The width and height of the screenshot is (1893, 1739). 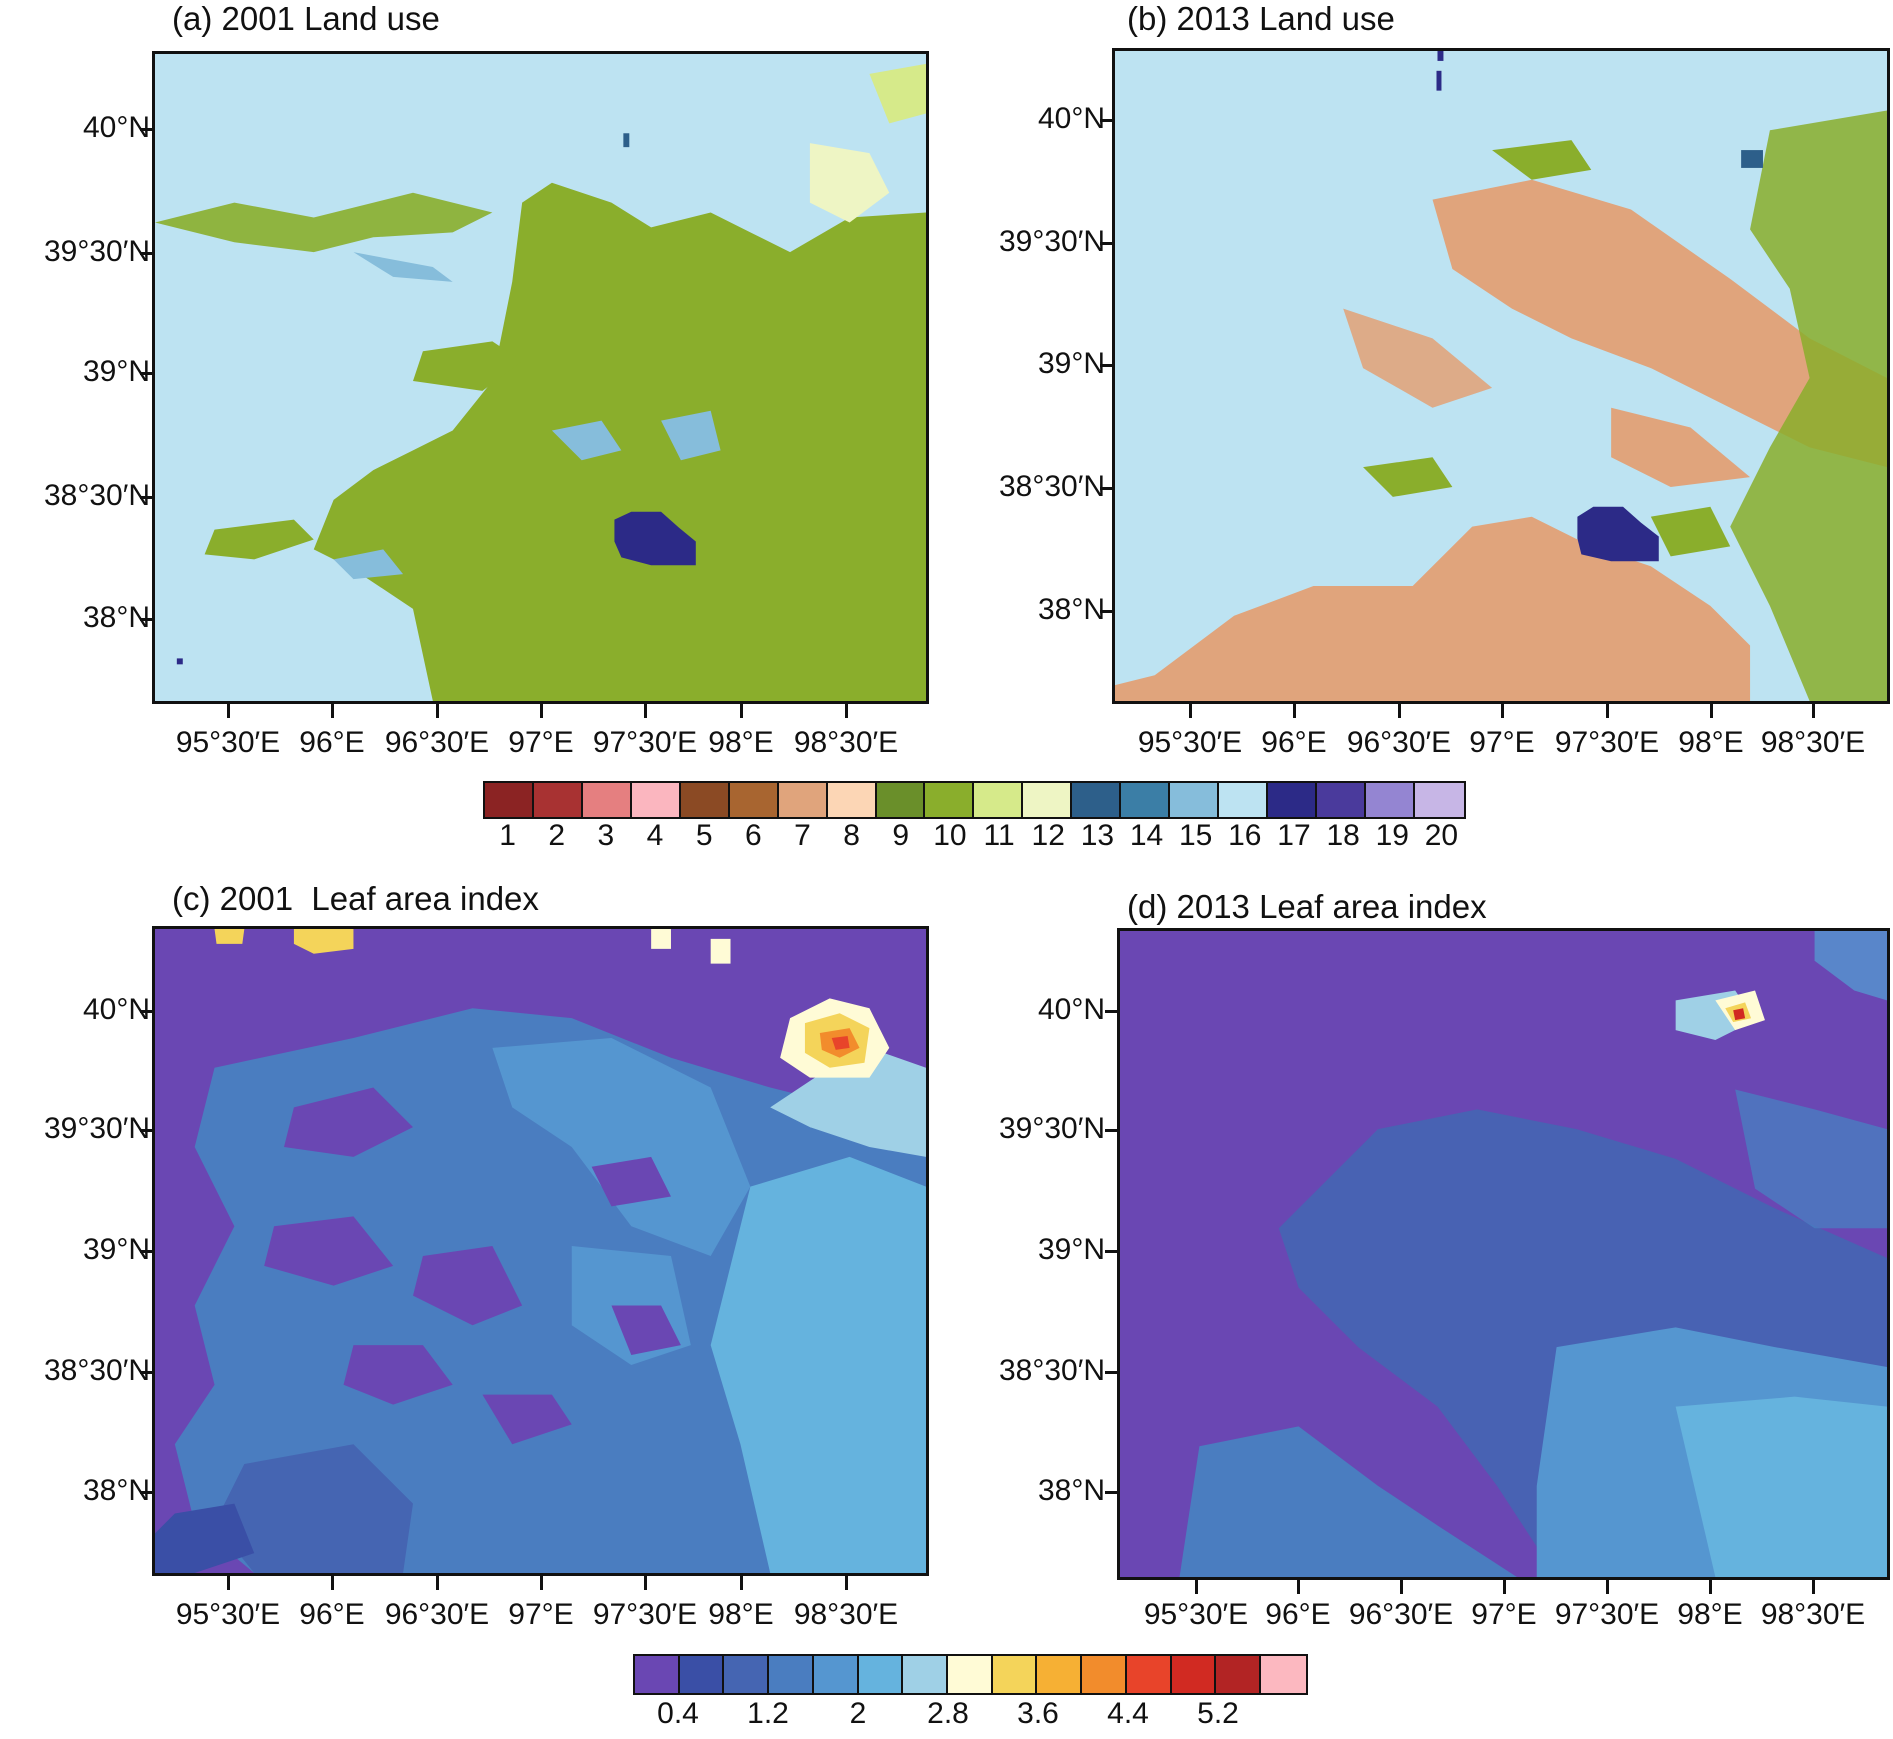 I want to click on lon-label-b-97: 97°E, so click(x=1502, y=742).